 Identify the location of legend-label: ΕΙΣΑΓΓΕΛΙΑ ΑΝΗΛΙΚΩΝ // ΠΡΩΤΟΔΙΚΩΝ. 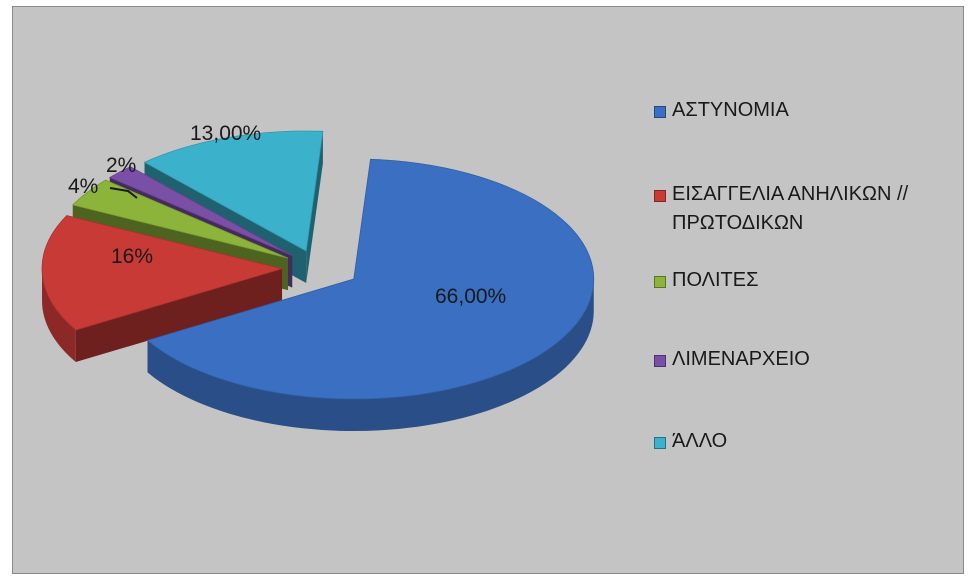
(790, 208).